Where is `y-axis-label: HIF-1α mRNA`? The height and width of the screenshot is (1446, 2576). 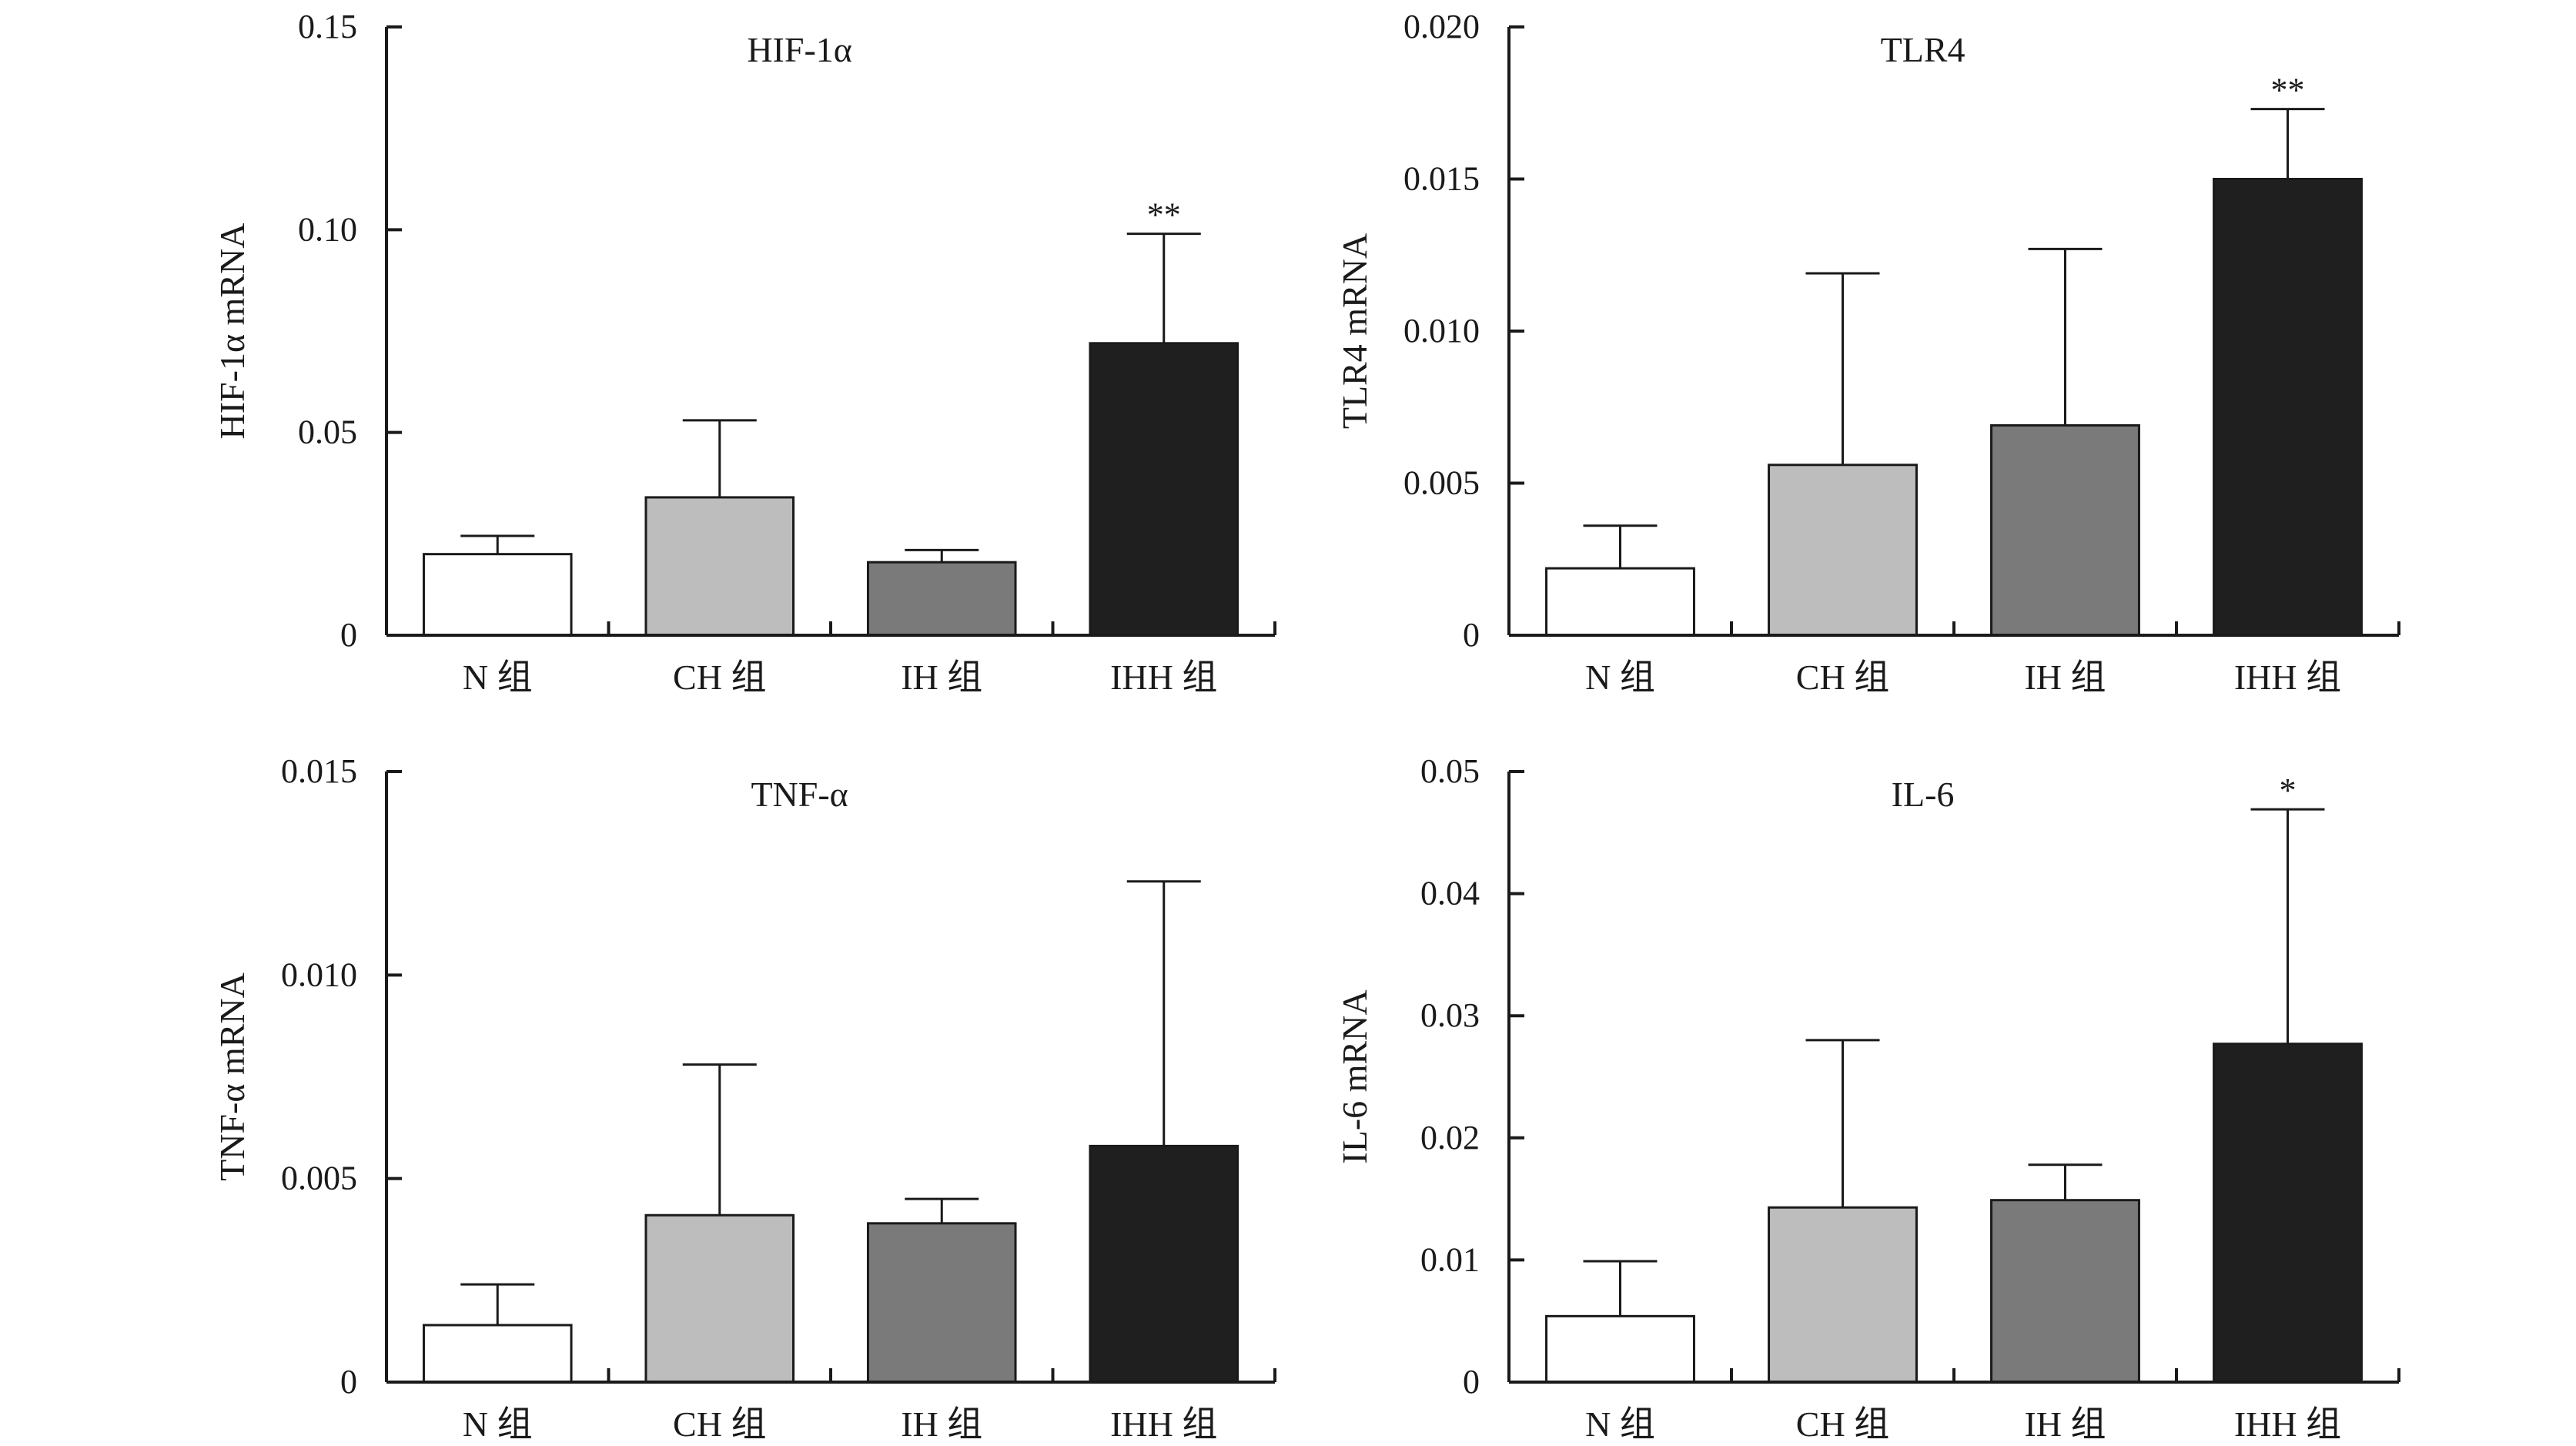 y-axis-label: HIF-1α mRNA is located at coordinates (232, 332).